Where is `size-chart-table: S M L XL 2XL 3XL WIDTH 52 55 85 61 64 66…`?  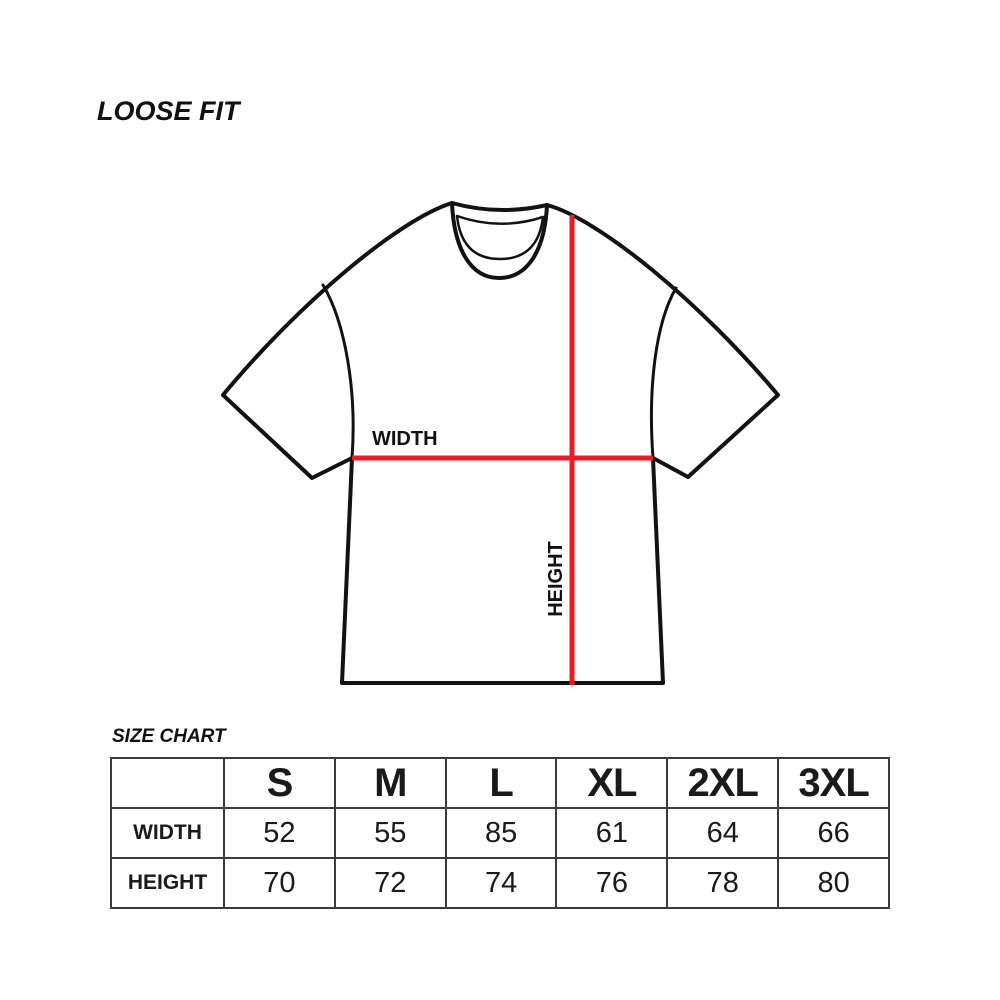 size-chart-table: S M L XL 2XL 3XL WIDTH 52 55 85 61 64 66… is located at coordinates (500, 833).